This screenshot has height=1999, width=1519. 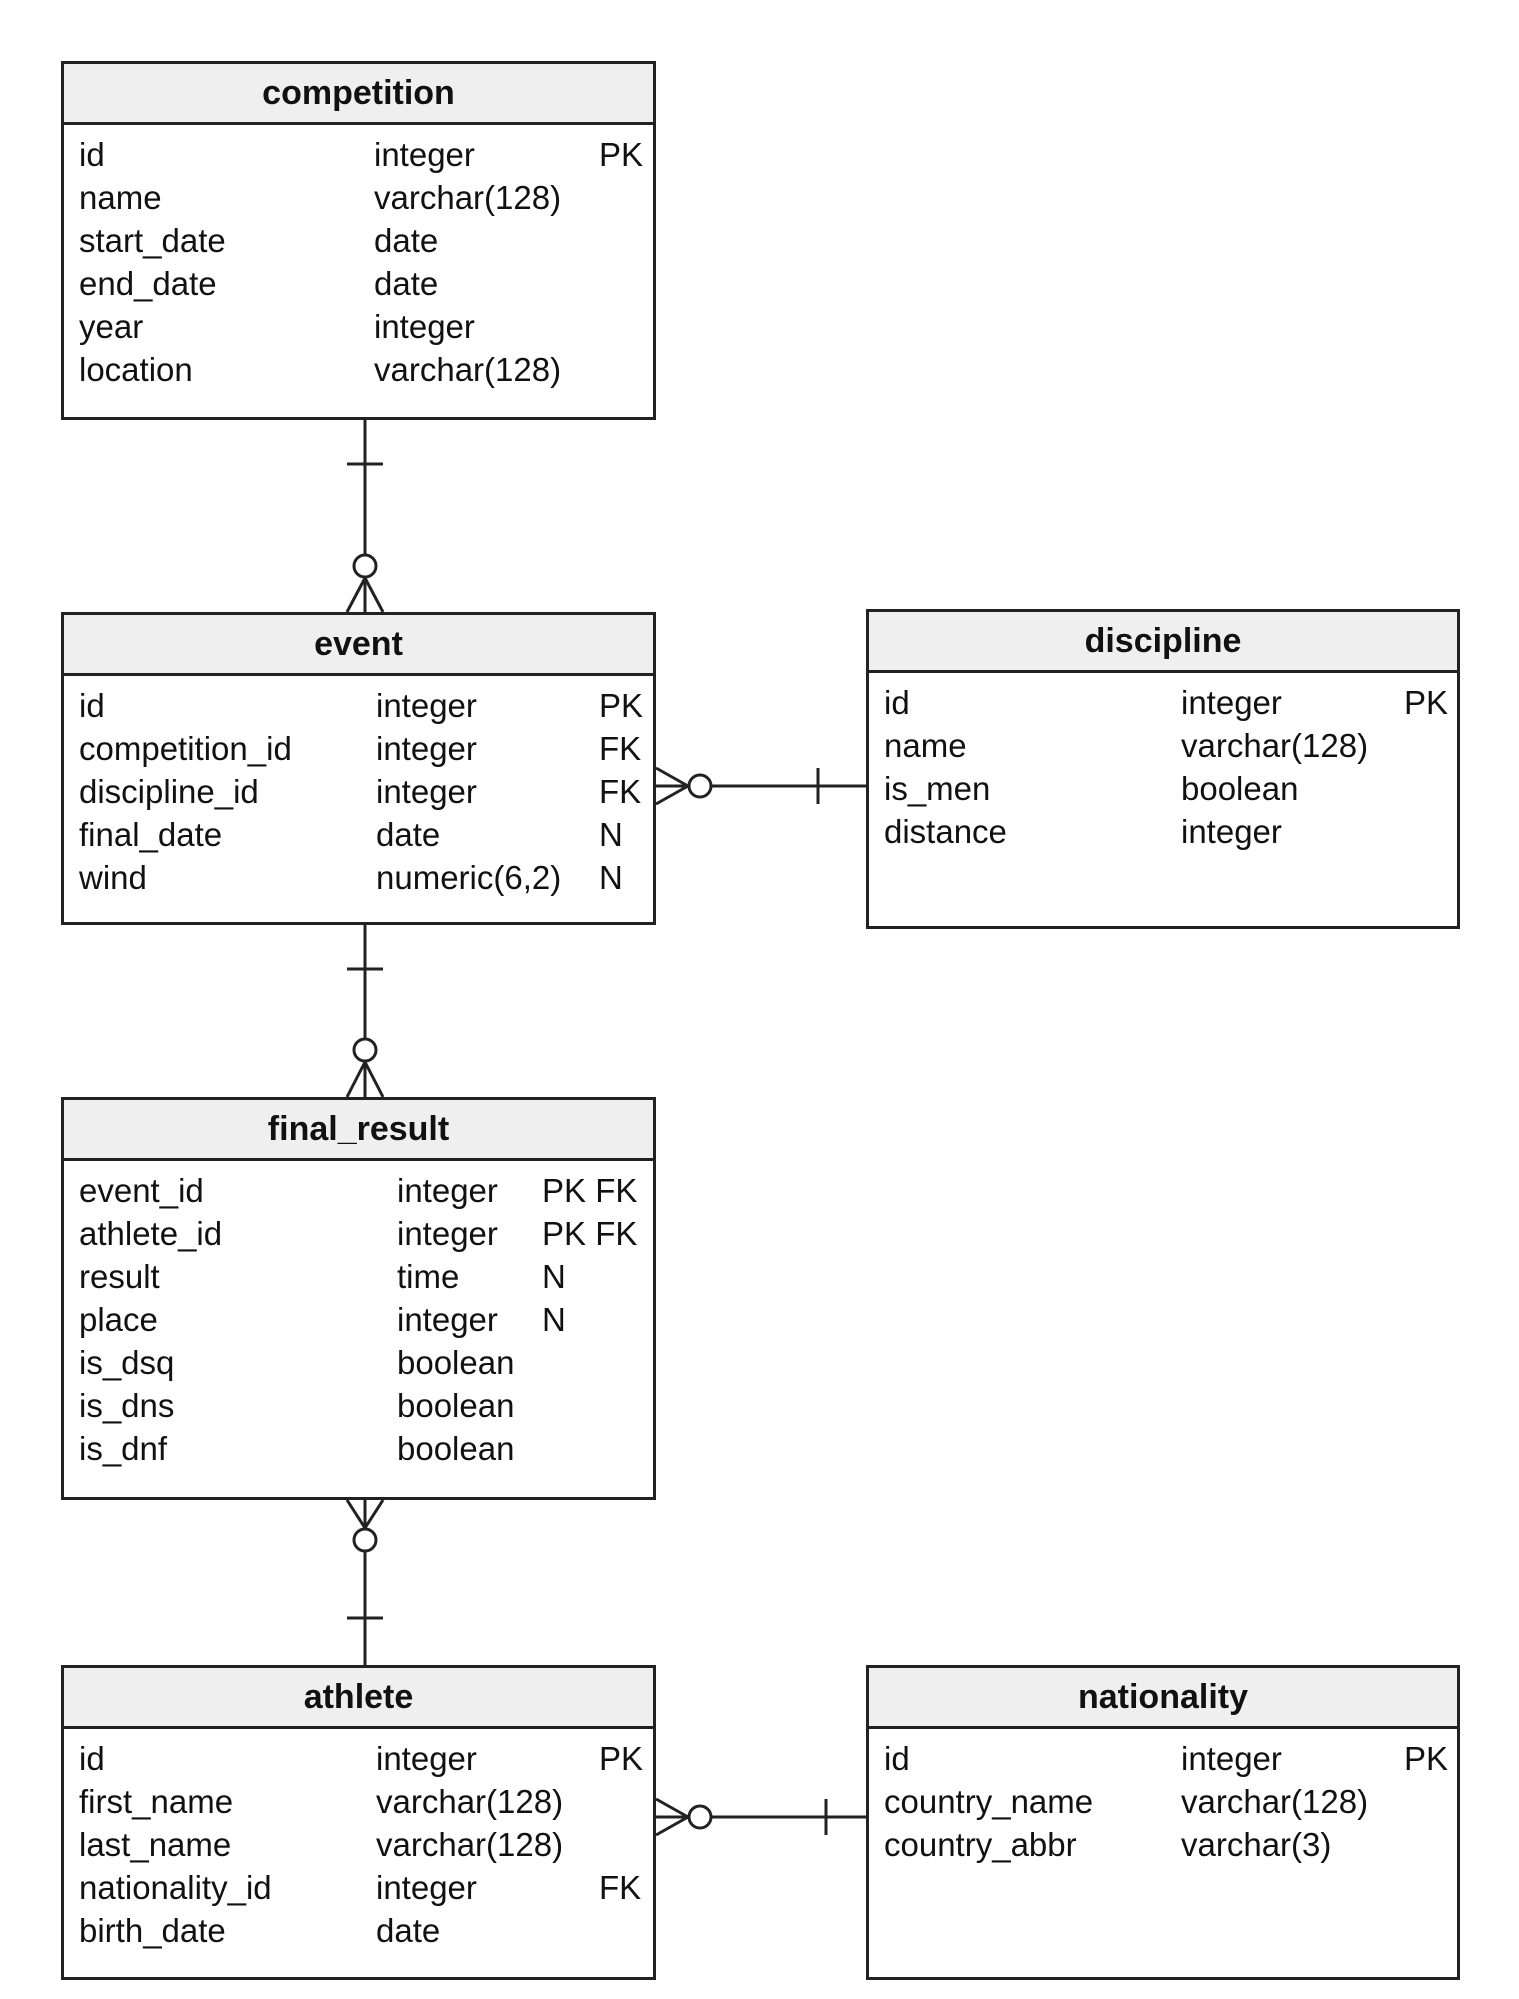 What do you see at coordinates (980, 1844) in the screenshot?
I see `attribute-name: country_abbr` at bounding box center [980, 1844].